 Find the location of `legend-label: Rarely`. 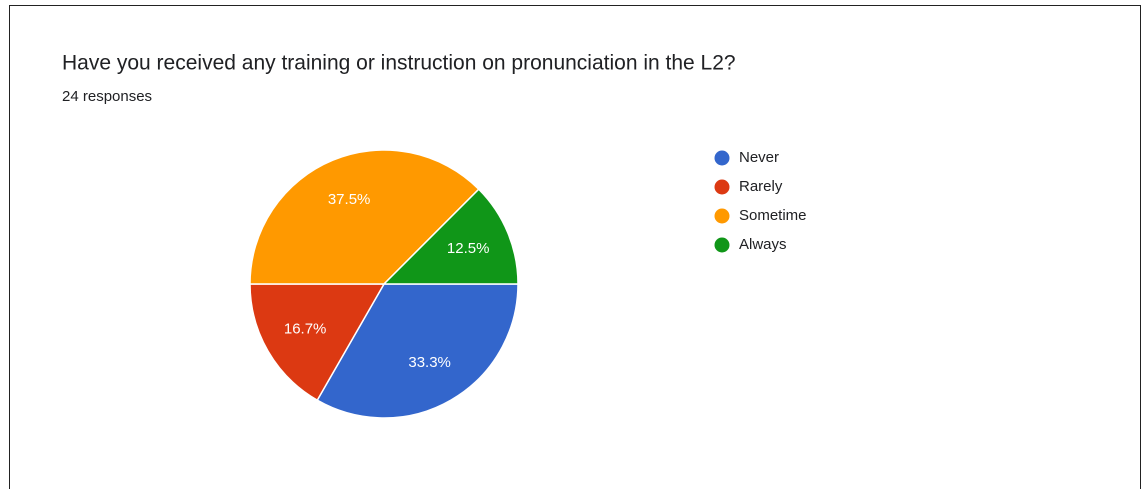

legend-label: Rarely is located at coordinates (761, 186).